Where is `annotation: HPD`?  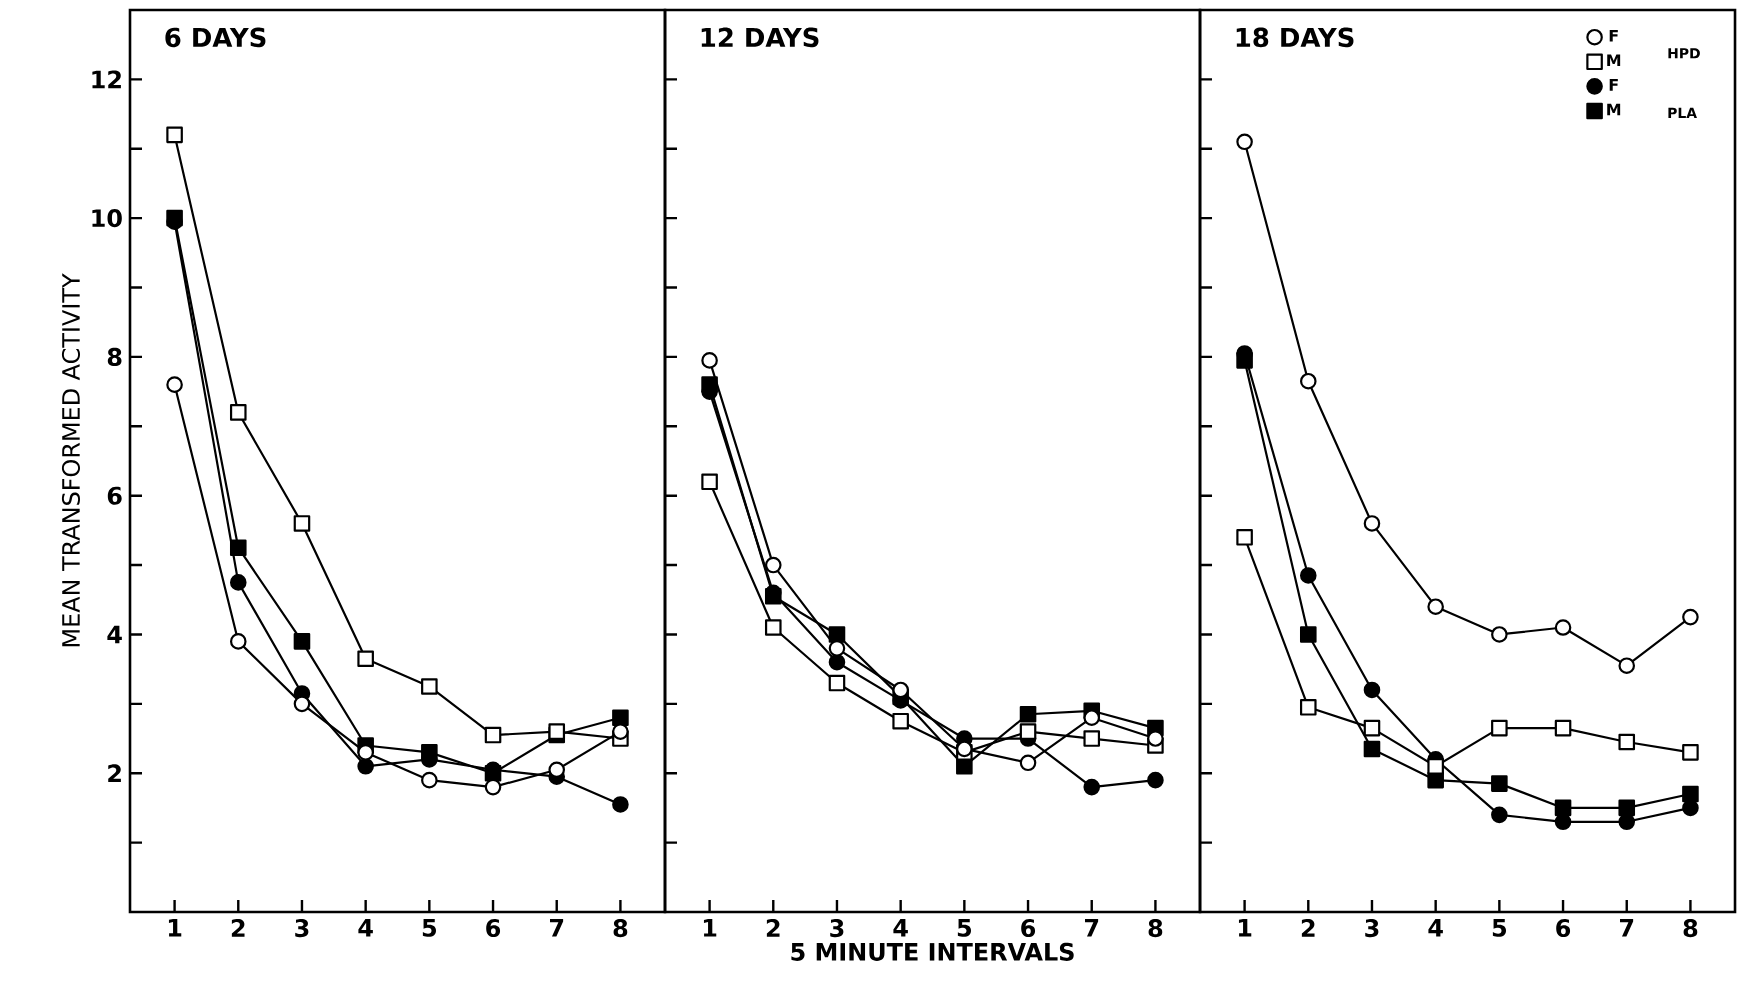
annotation: HPD is located at coordinates (1684, 53).